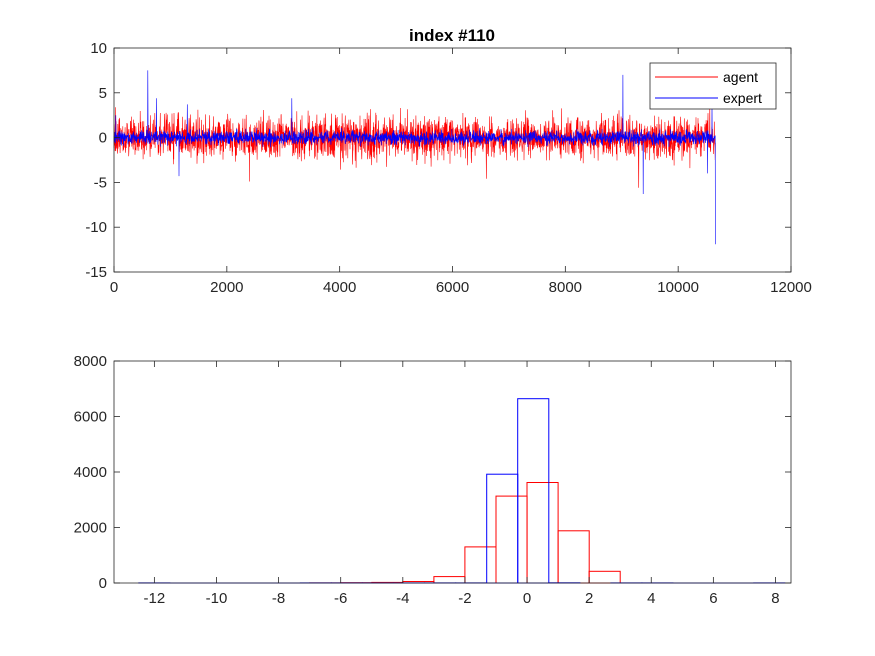  What do you see at coordinates (90, 361) in the screenshot?
I see `y-tick-label: 8000` at bounding box center [90, 361].